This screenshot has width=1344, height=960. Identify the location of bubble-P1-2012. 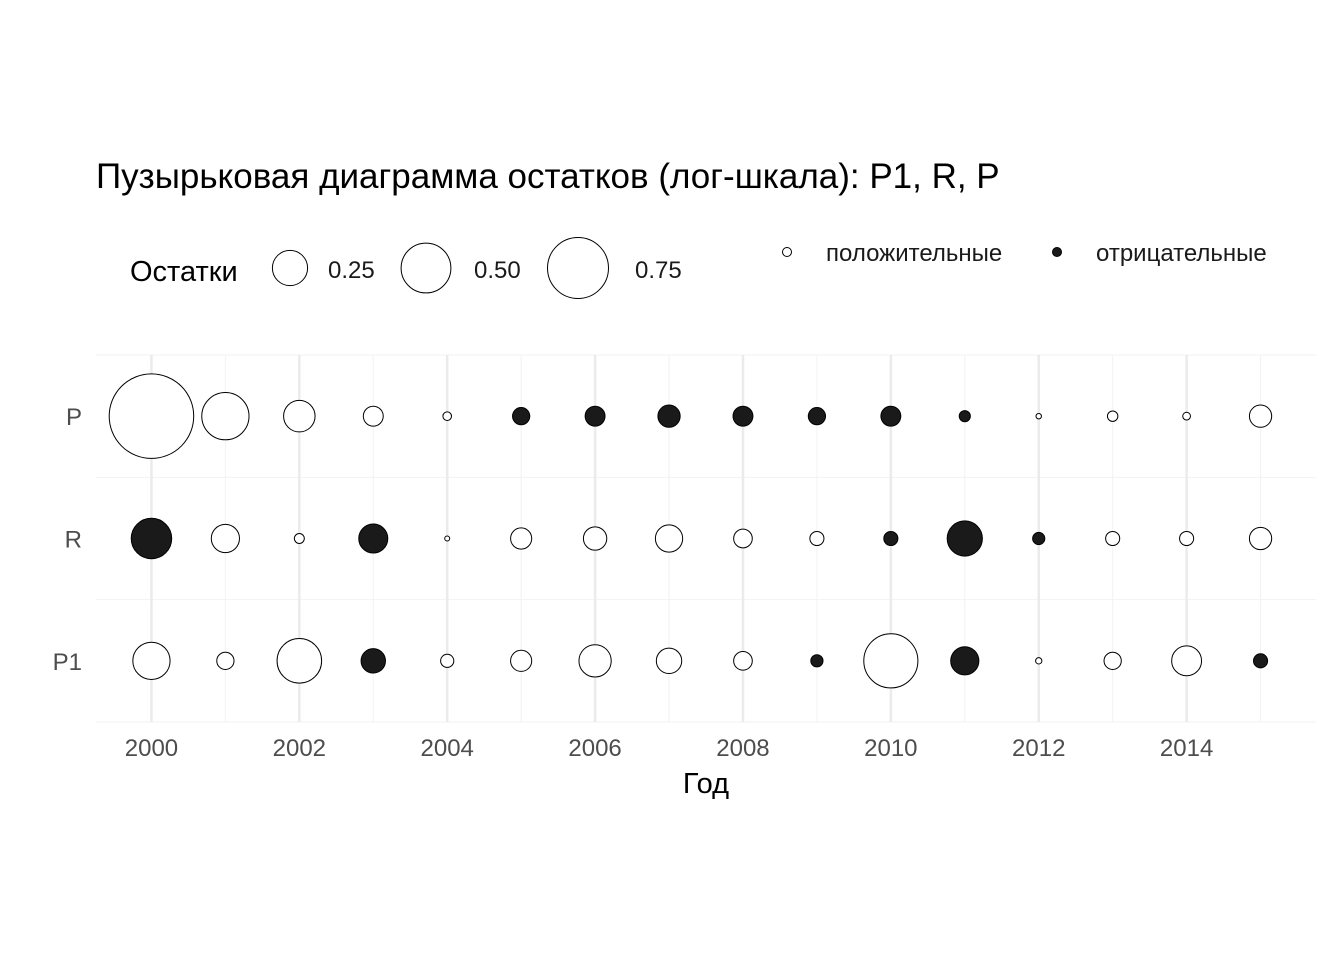
(1039, 661).